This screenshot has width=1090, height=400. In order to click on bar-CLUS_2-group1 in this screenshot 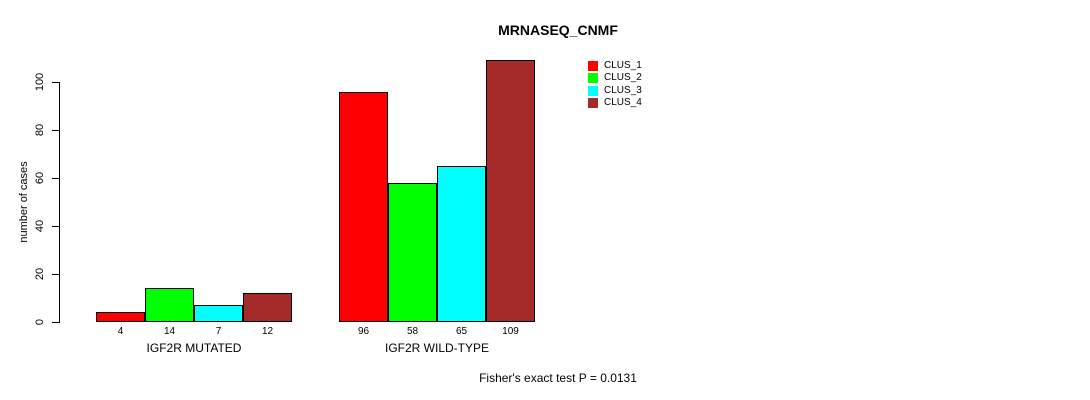, I will do `click(169, 305)`.